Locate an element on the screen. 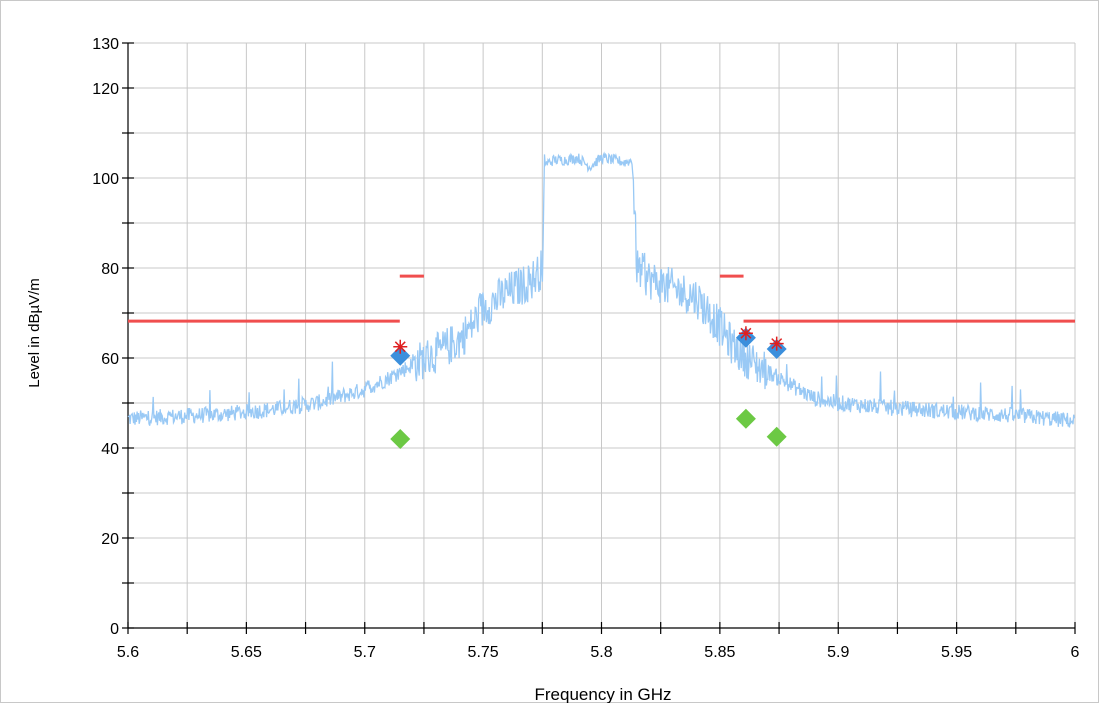  y-tick-label: 120 is located at coordinates (105, 89).